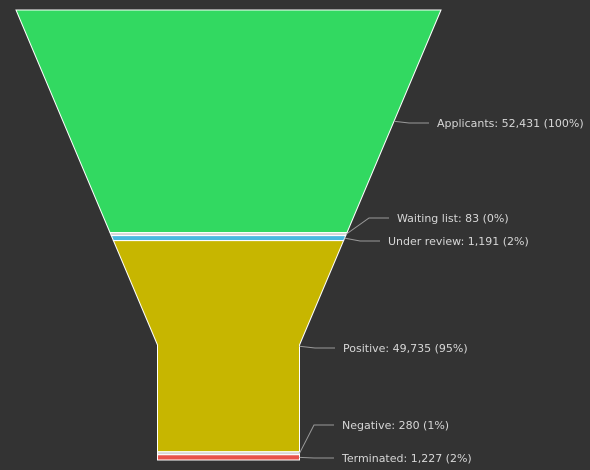 This screenshot has height=470, width=590. I want to click on funnel-segment-terminated, so click(228, 457).